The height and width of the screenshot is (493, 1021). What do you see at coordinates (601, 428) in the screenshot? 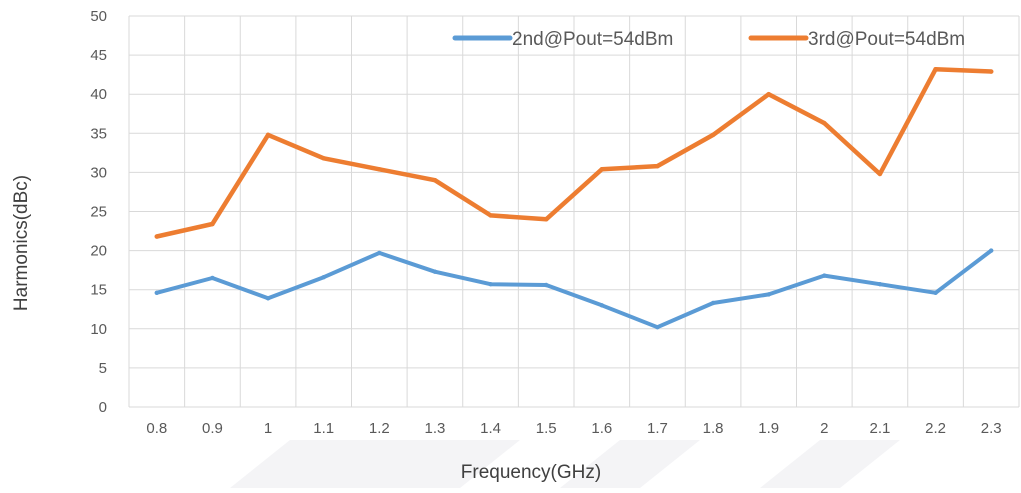
I see `x-tick-label: 1.6` at bounding box center [601, 428].